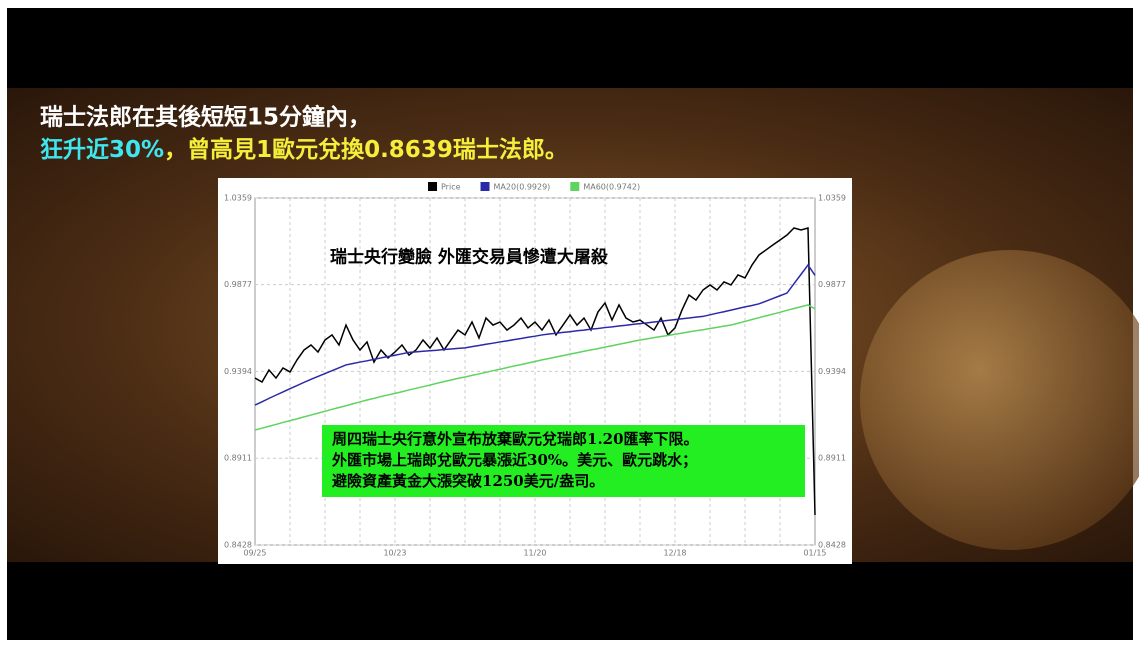 This screenshot has height=646, width=1139. What do you see at coordinates (205, 117) in the screenshot?
I see `caption-line1: 瑞士法郎在其後短短15分鐘內，` at bounding box center [205, 117].